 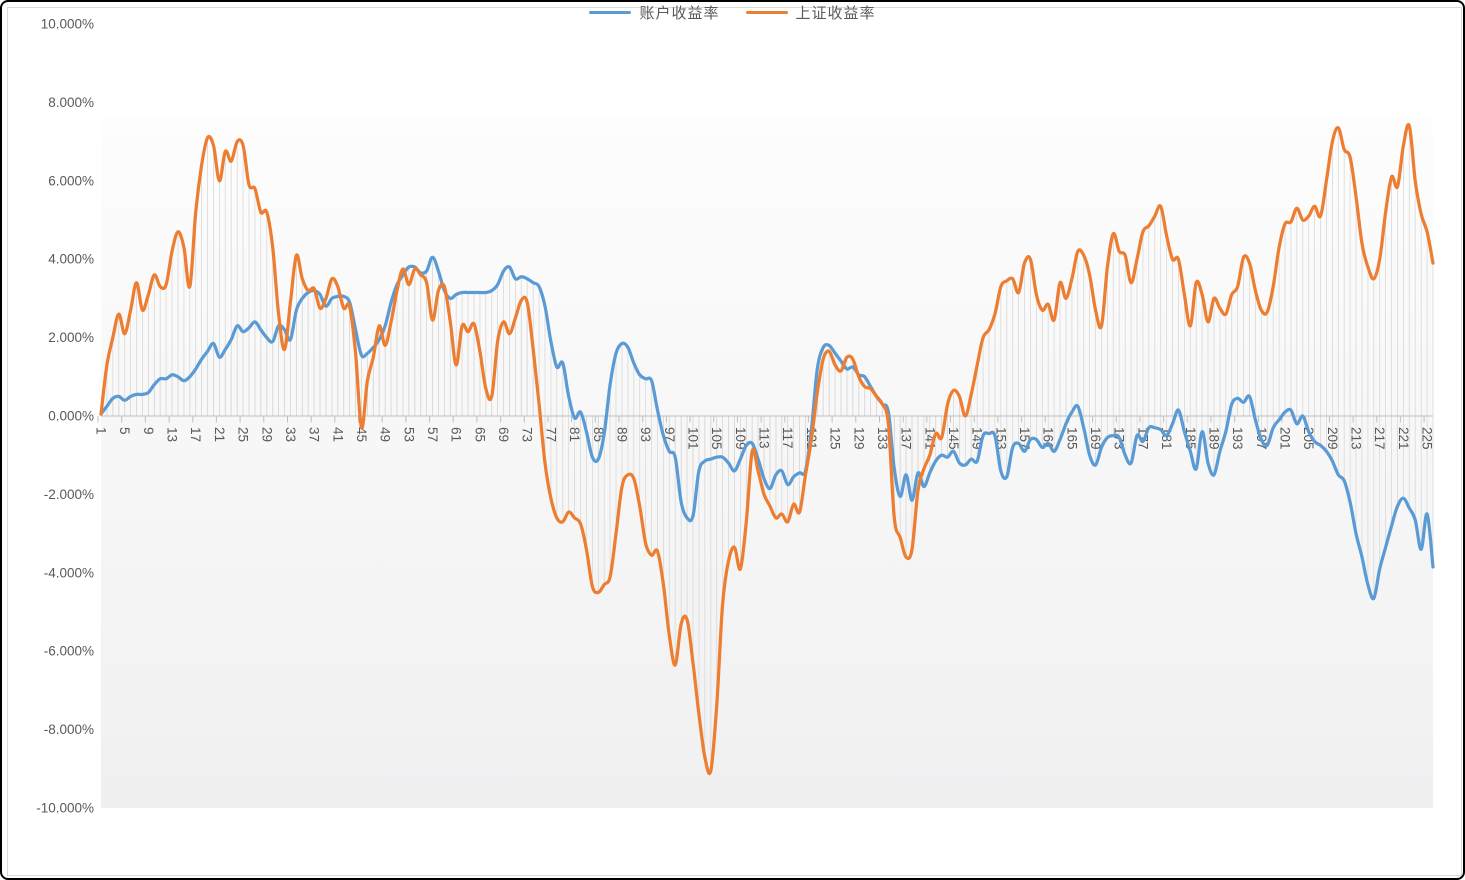 What do you see at coordinates (764, 438) in the screenshot?
I see `x-axis-label: 113` at bounding box center [764, 438].